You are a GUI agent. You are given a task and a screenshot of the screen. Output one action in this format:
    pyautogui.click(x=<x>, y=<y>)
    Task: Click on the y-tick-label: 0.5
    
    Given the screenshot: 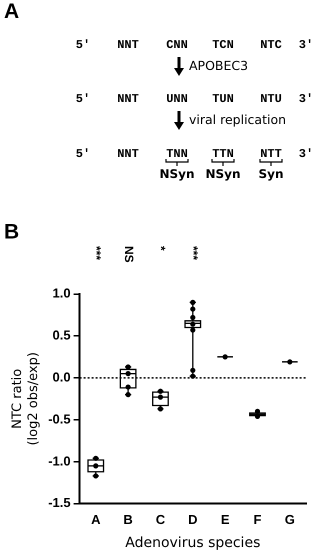 What is the action you would take?
    pyautogui.click(x=61, y=335)
    